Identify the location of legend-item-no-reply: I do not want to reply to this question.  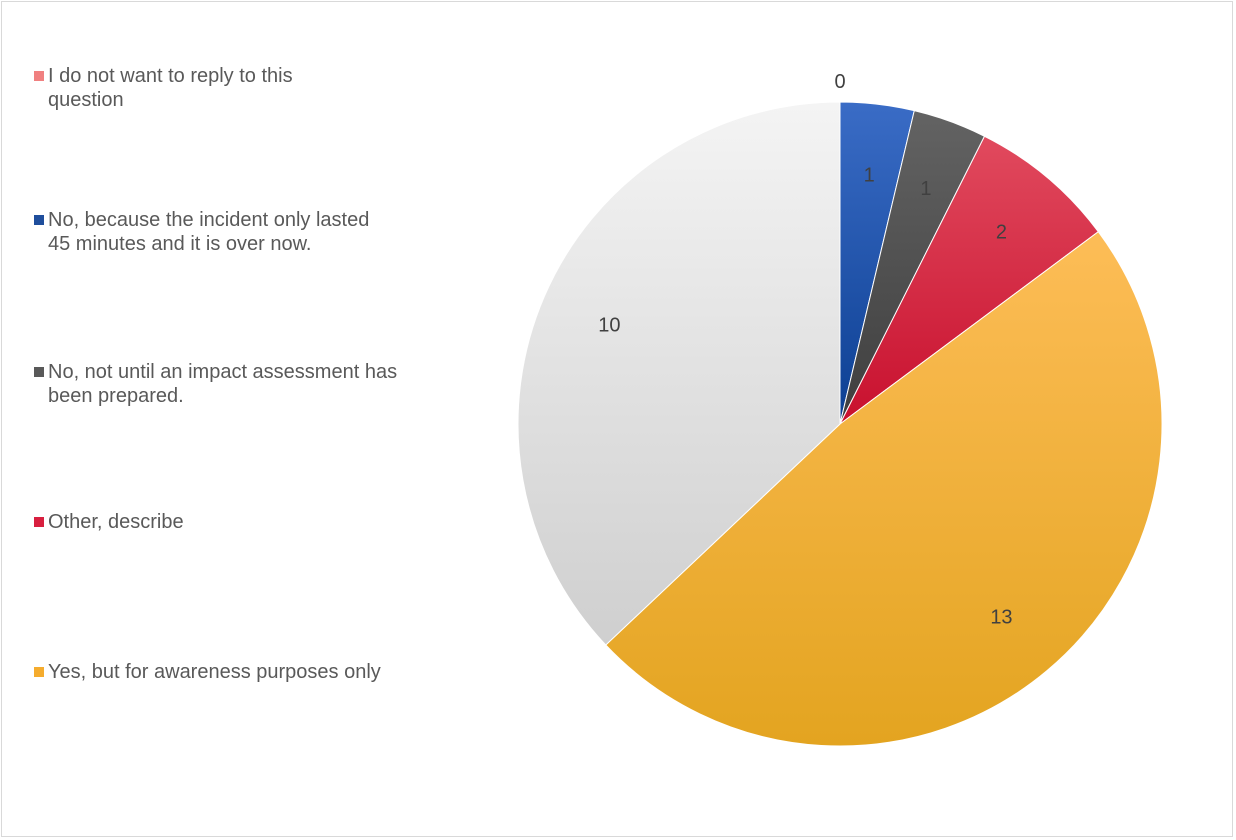
(234, 88).